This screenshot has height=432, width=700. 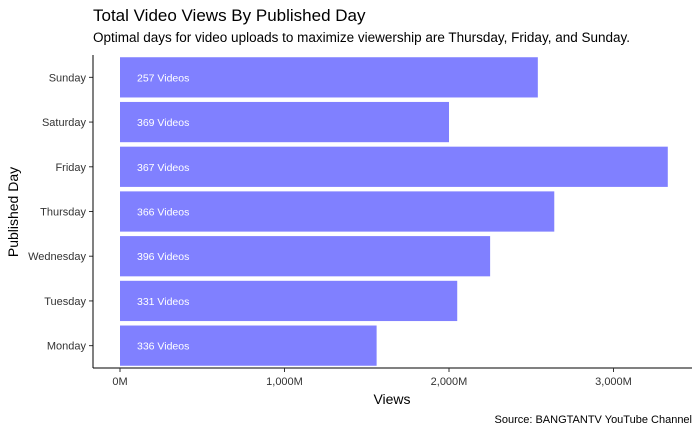 What do you see at coordinates (63, 213) in the screenshot?
I see `y-tick-label-thursday: Thursday` at bounding box center [63, 213].